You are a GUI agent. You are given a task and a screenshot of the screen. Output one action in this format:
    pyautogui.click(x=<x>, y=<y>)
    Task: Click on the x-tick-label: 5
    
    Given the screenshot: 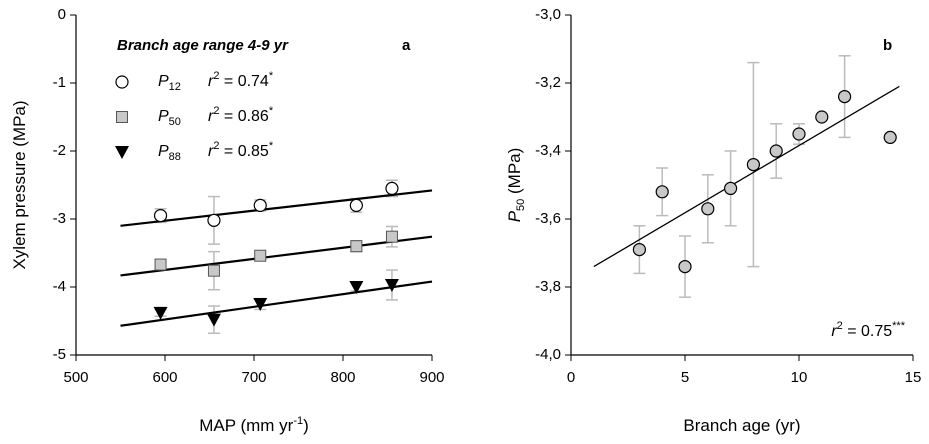 What is the action you would take?
    pyautogui.click(x=685, y=377)
    